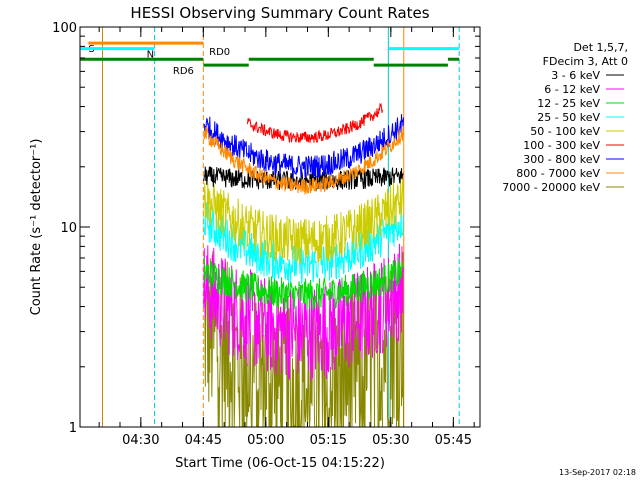  I want to click on flag-n-label: N, so click(150, 55).